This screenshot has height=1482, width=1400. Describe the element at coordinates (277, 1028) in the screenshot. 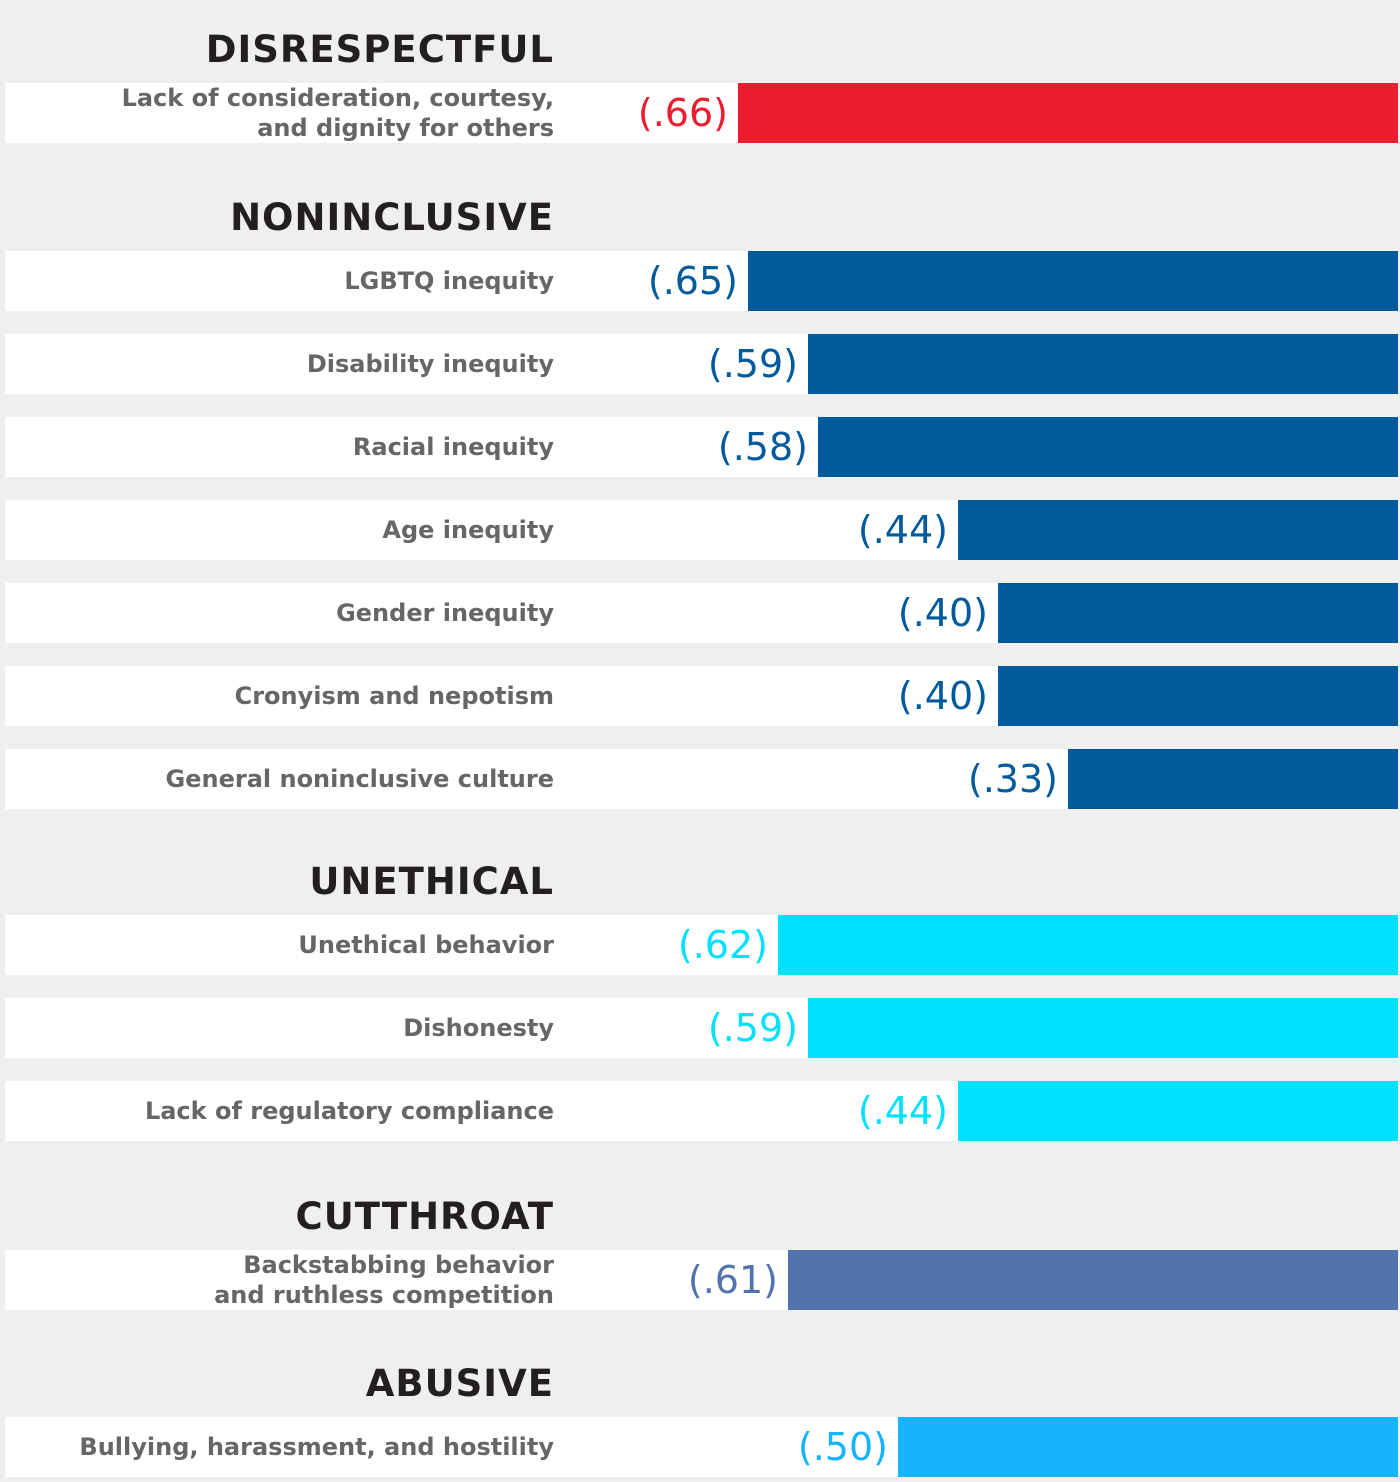

I see `category-label: Dishonesty` at that location.